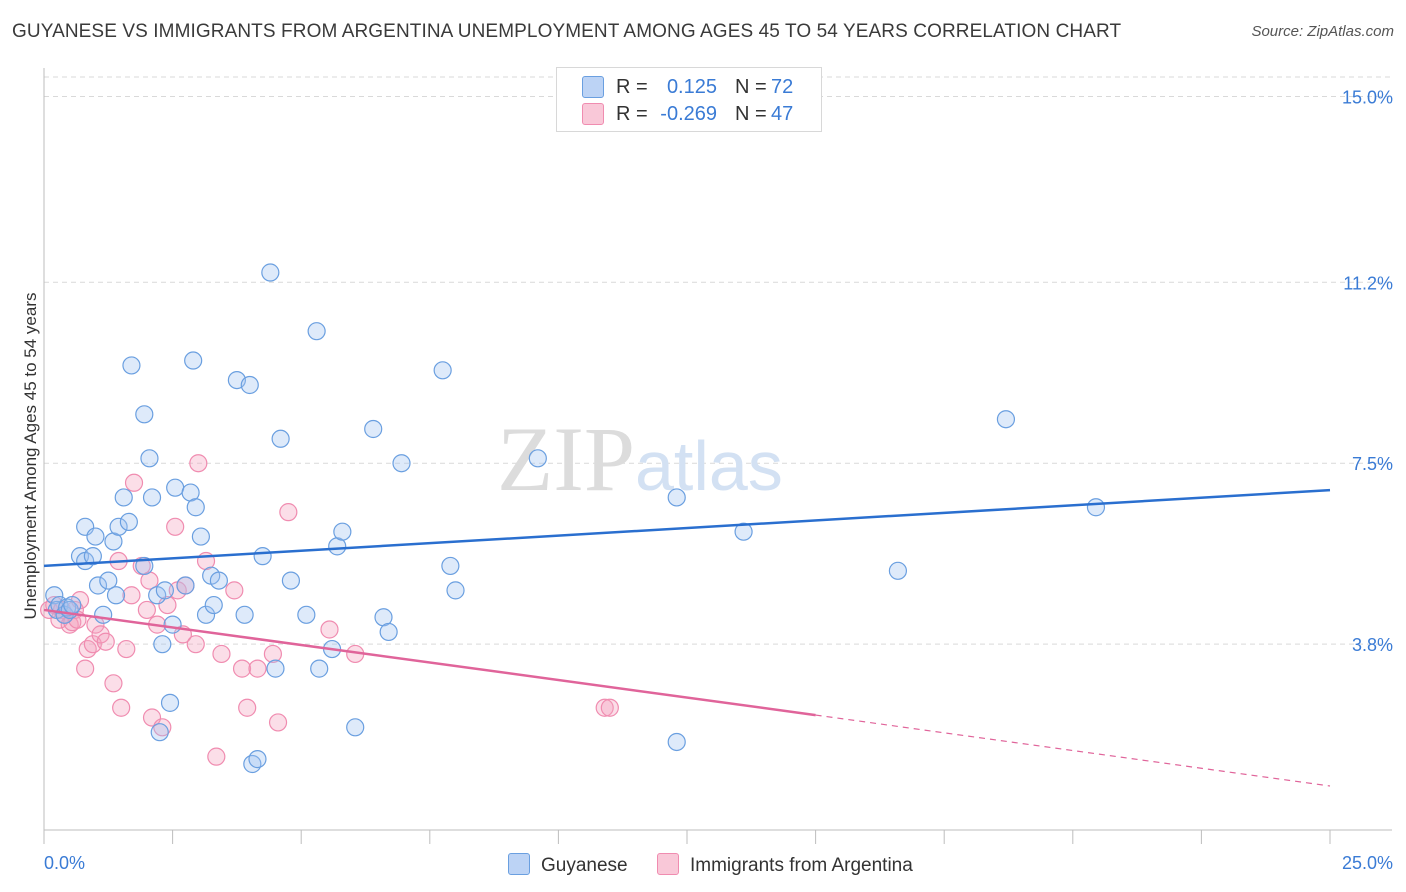 The image size is (1406, 892). What do you see at coordinates (1367, 863) in the screenshot?
I see `x-tick-label-max: 25.0%` at bounding box center [1367, 863].